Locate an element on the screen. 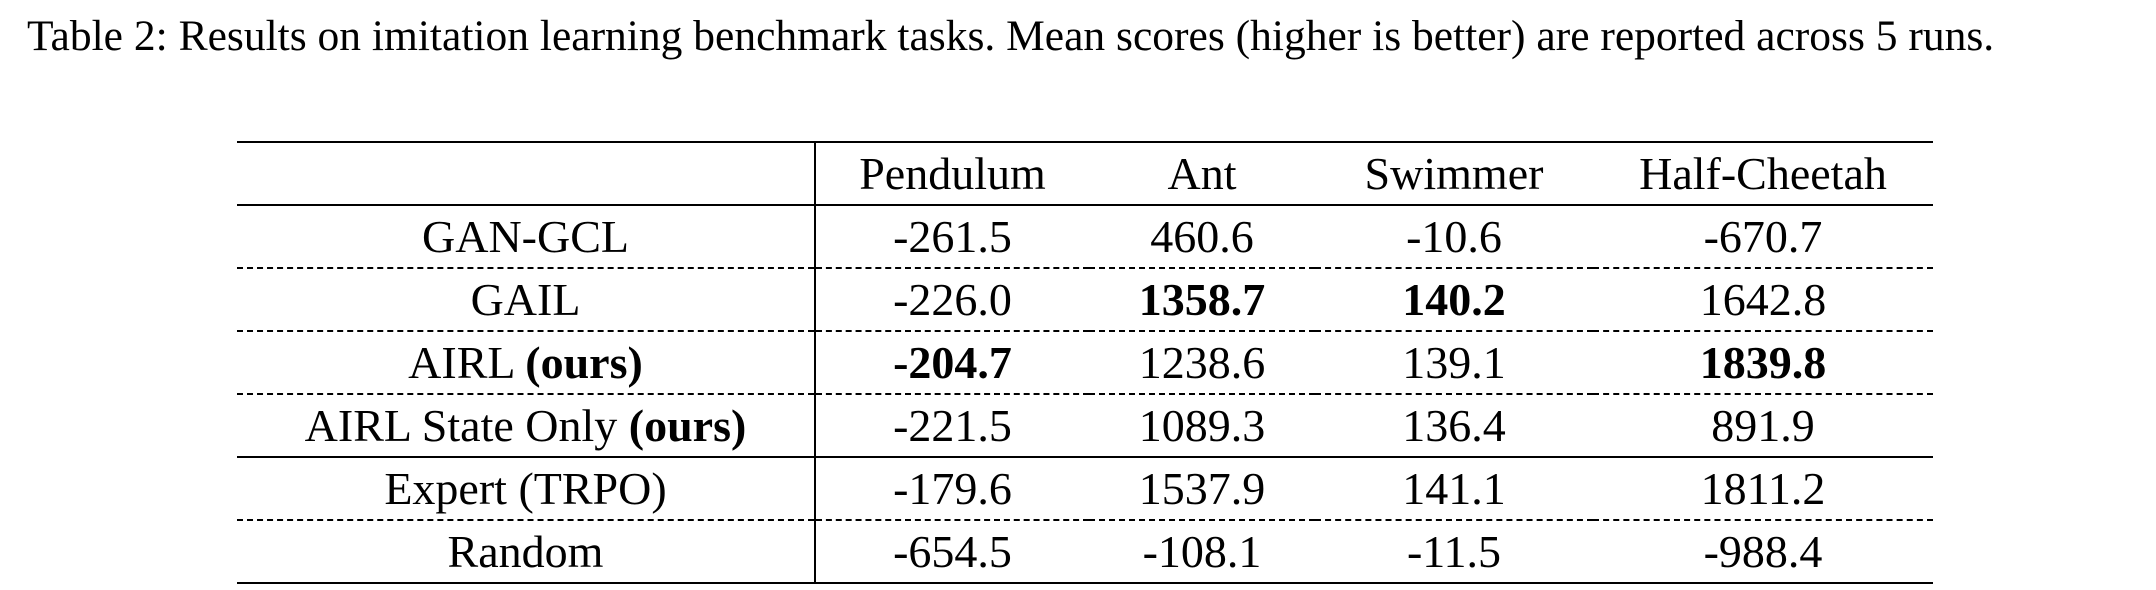 This screenshot has width=2156, height=590. header-cell-ant: Ant is located at coordinates (1202, 173).